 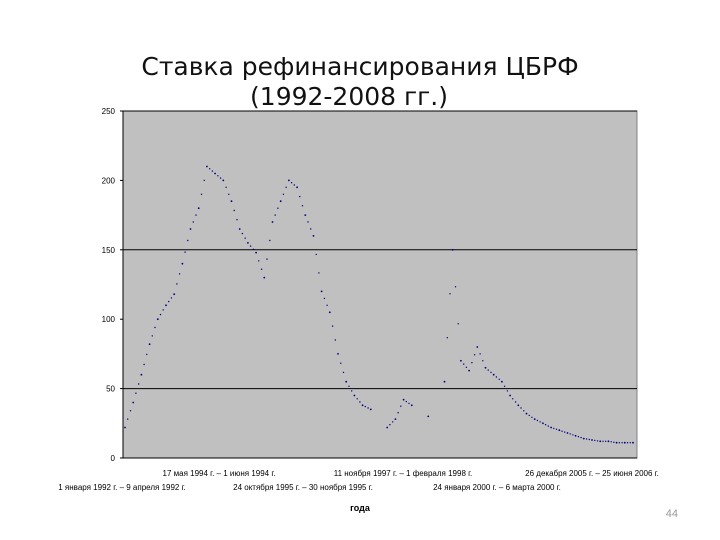 What do you see at coordinates (592, 473) in the screenshot?
I see `x-tick-label: 26 декабря 2005 г. – 25 июня 2006 г.` at bounding box center [592, 473].